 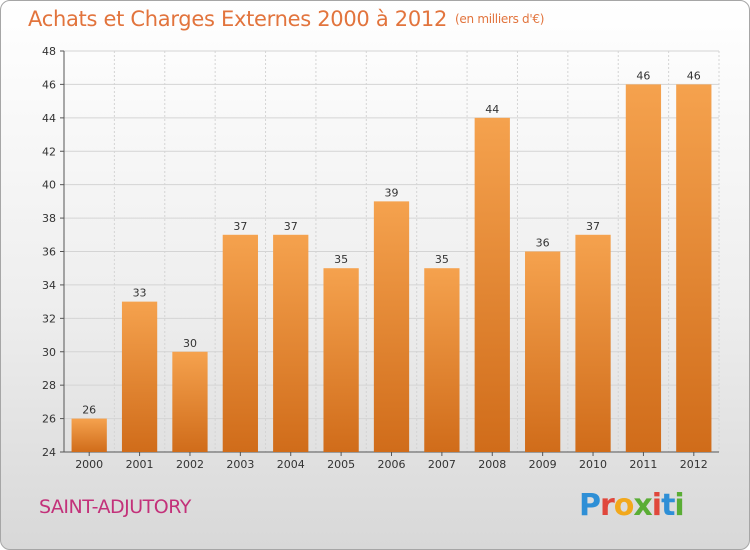 I want to click on value-label: 44, so click(x=492, y=109).